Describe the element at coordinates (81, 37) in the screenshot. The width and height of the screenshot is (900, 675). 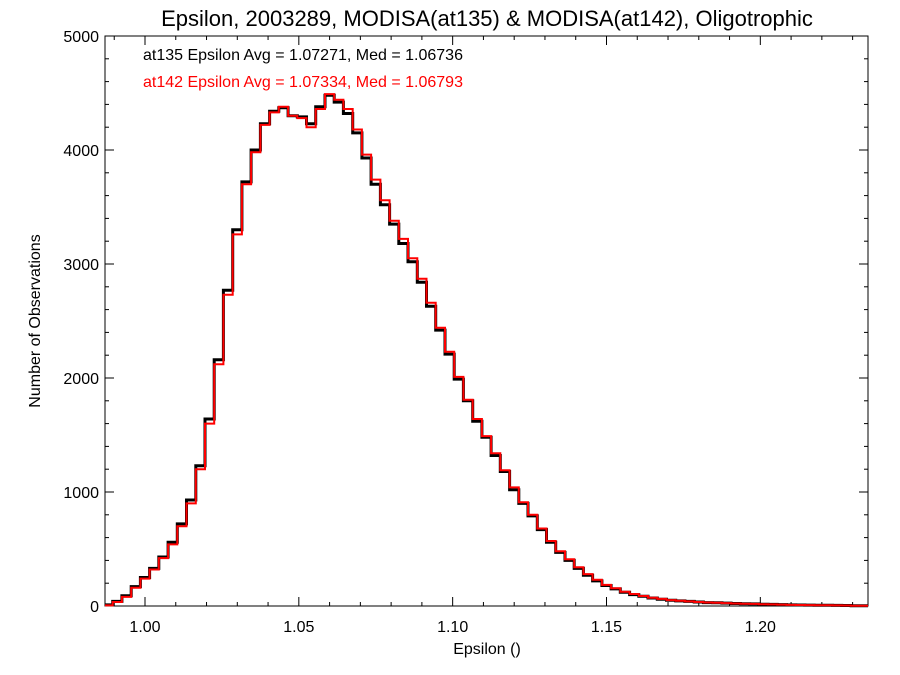
I see `y-tick-label: 5000` at that location.